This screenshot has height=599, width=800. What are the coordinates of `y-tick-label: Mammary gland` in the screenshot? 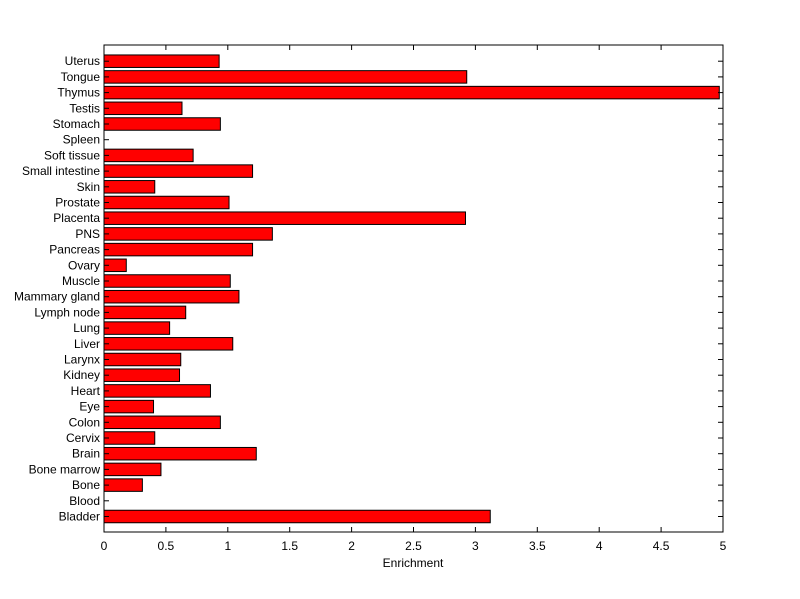 It's located at (57, 297).